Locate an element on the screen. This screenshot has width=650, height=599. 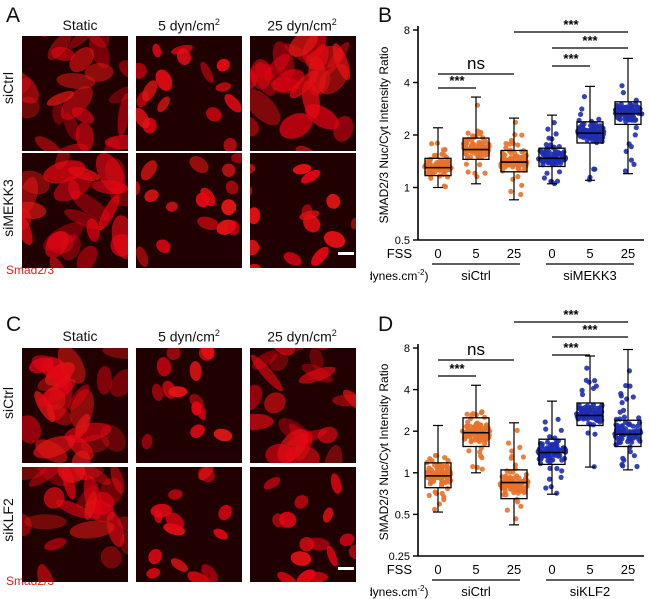
y-tick-label: 1 is located at coordinates (407, 189).